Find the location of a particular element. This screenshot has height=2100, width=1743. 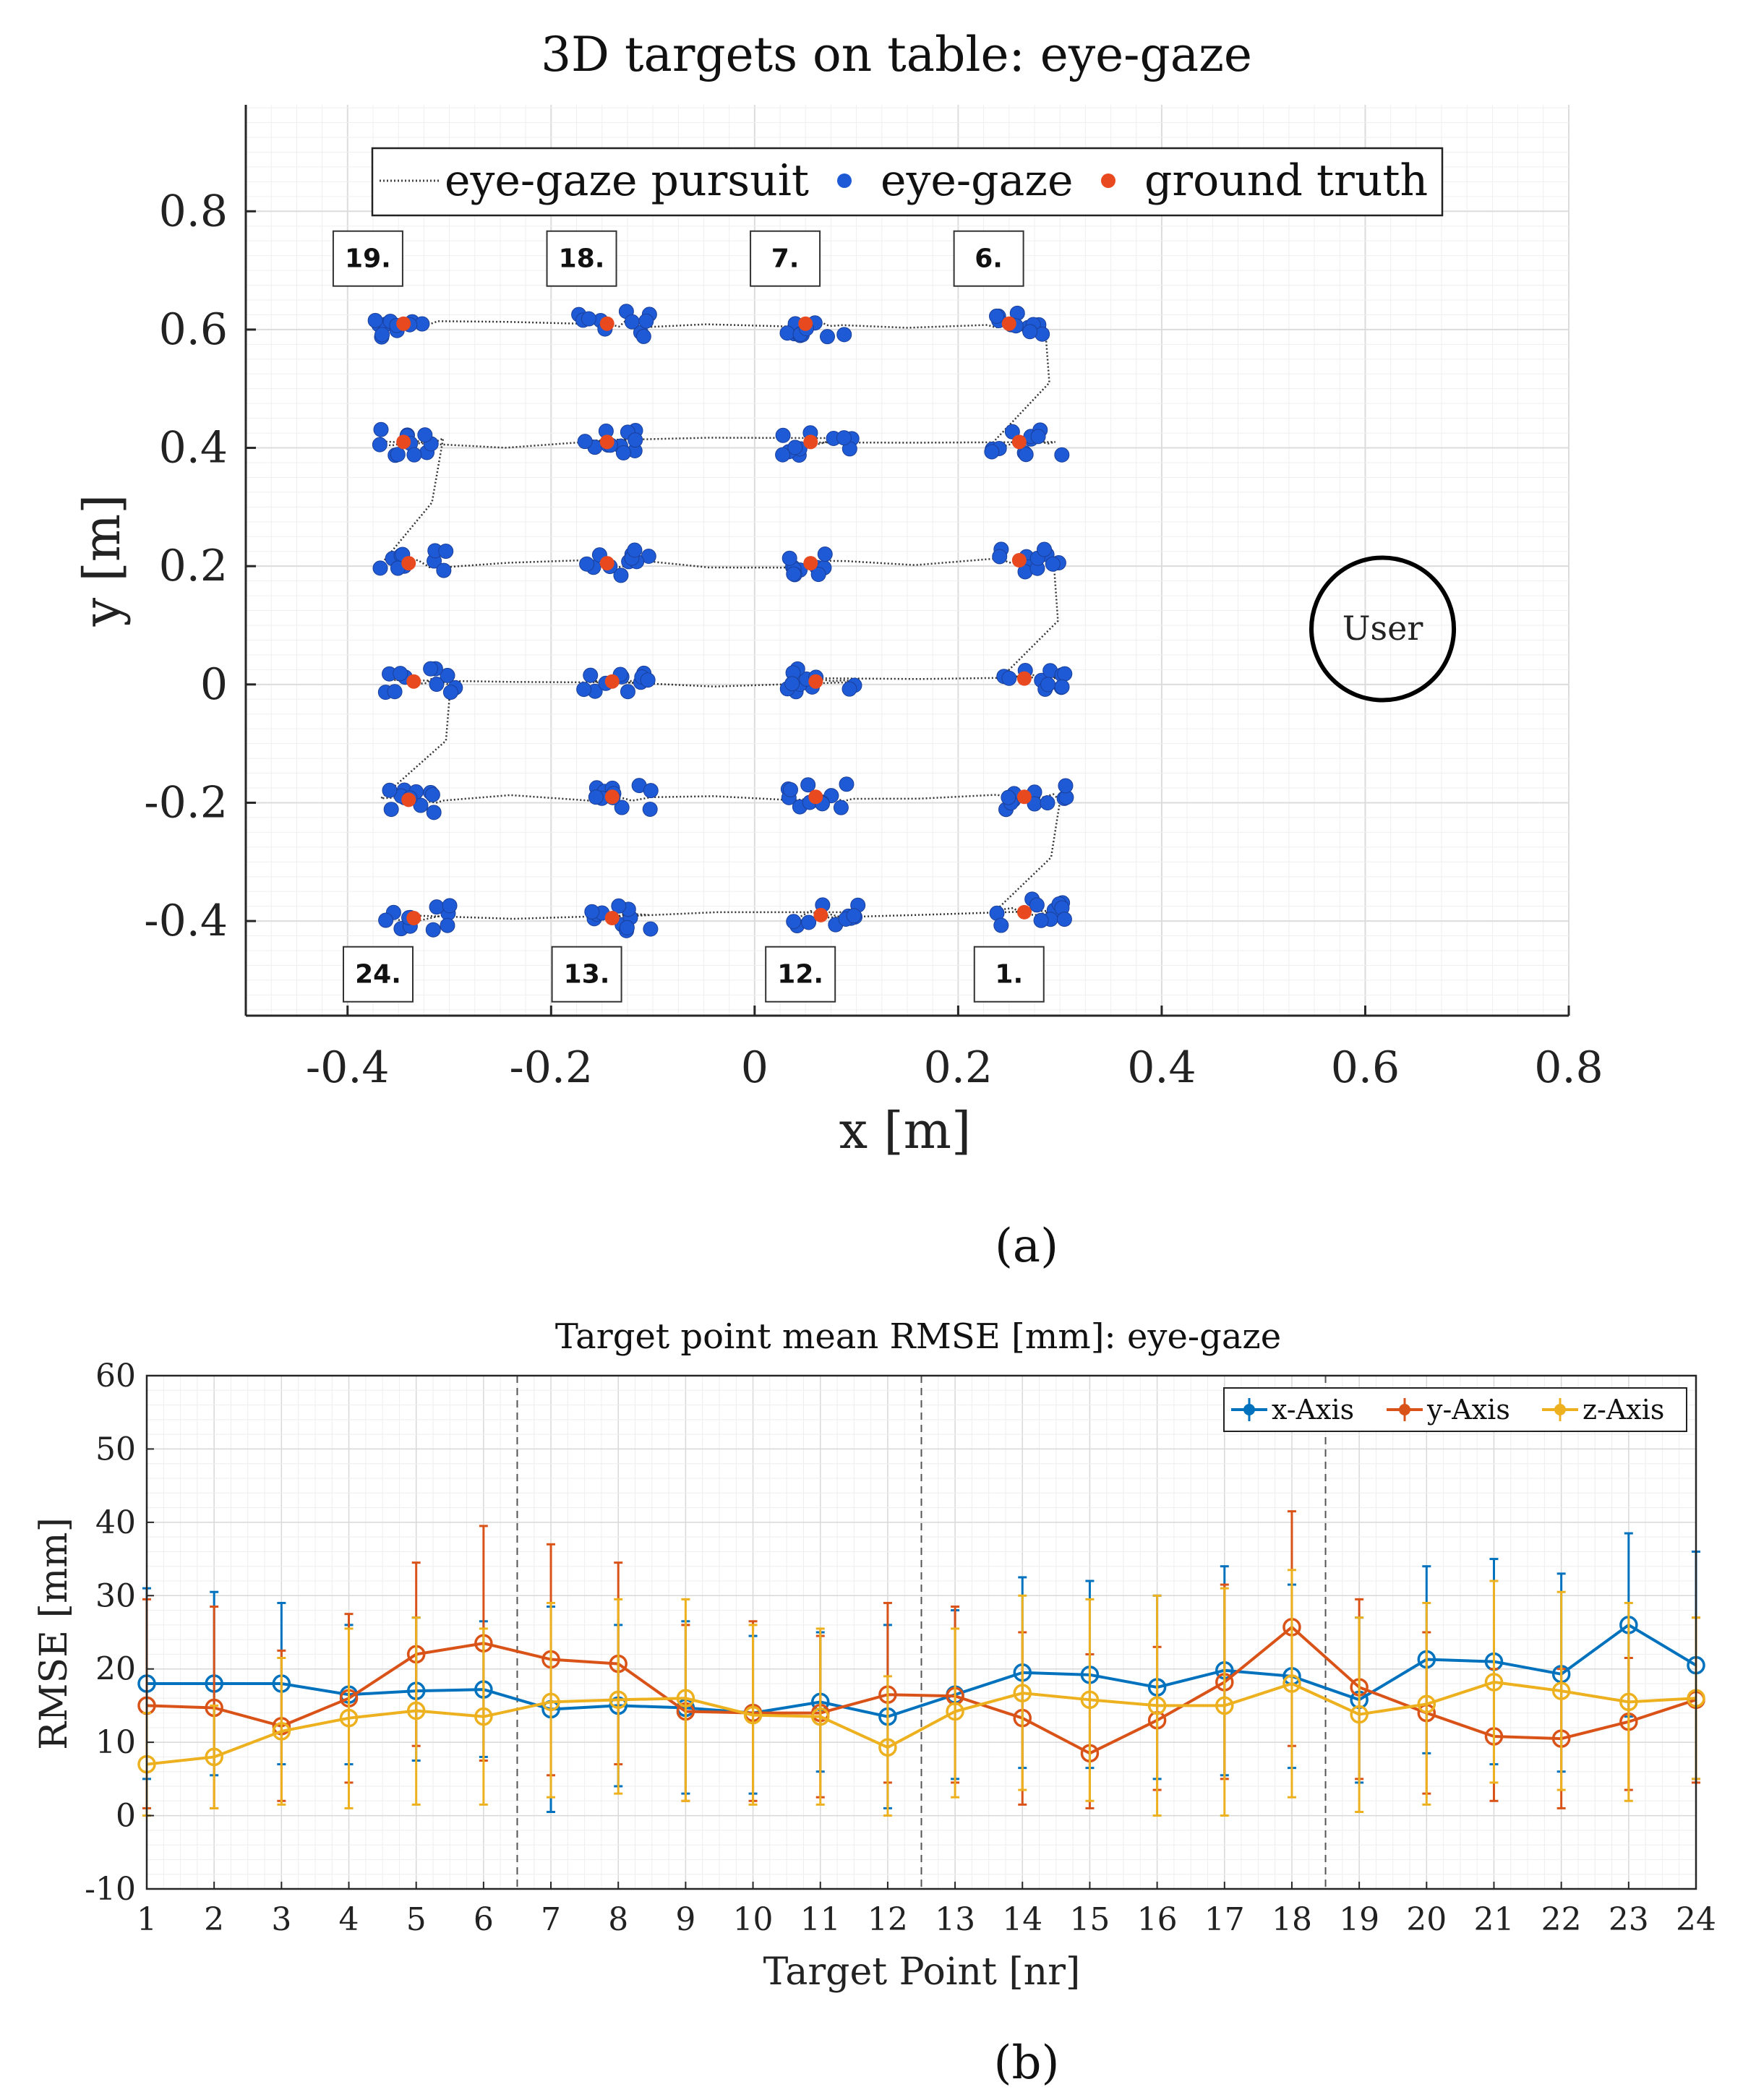

legend-ground-truth-label: ground truth is located at coordinates (1286, 180).